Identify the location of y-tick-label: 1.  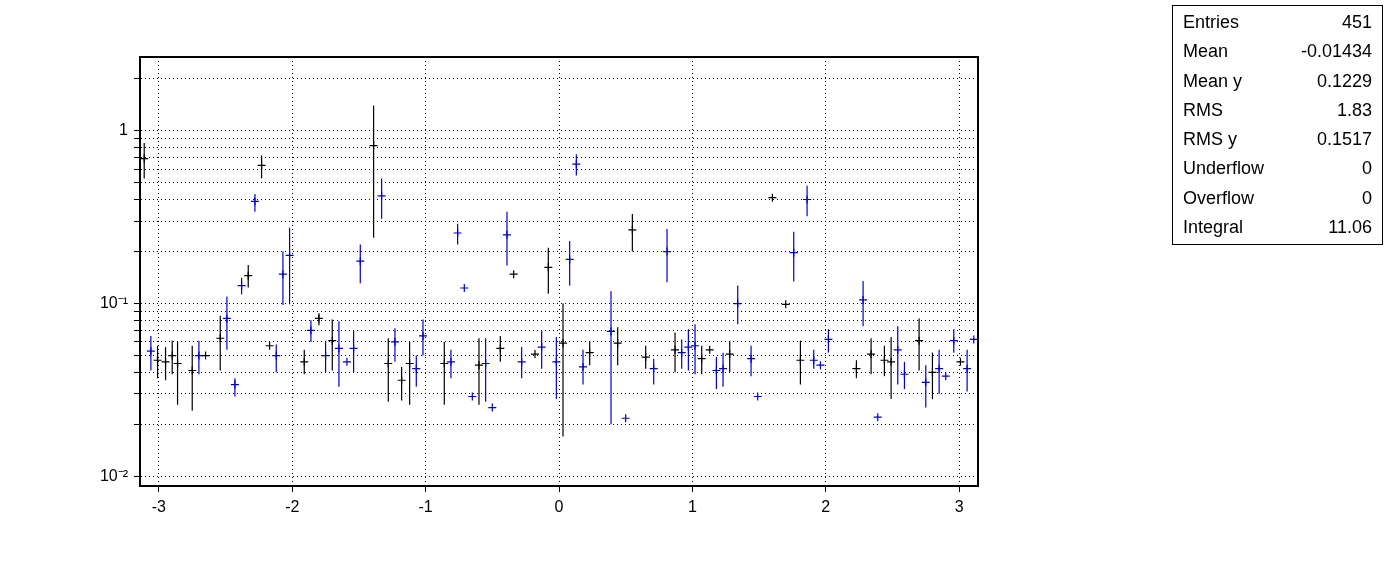
(124, 130).